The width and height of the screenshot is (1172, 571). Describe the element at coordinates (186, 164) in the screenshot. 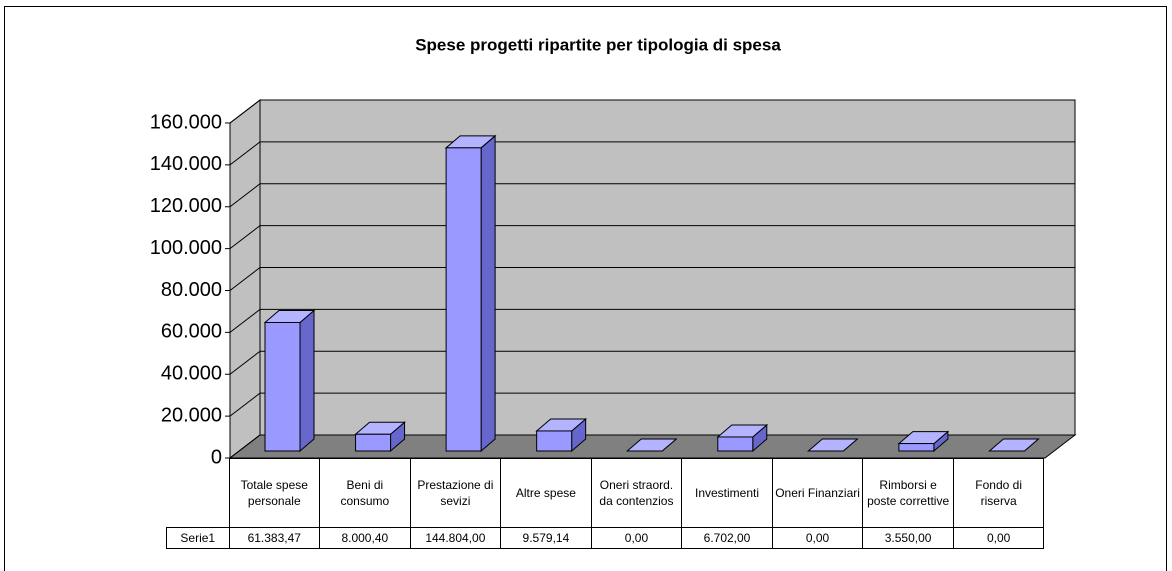

I see `y-tick-label: 140.000` at that location.